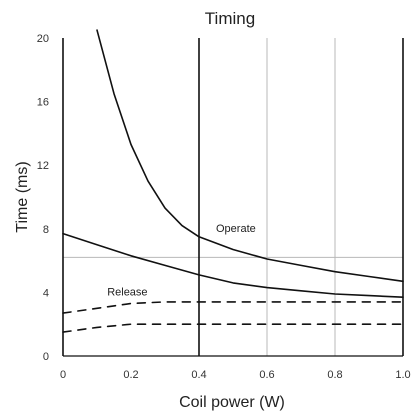  I want to click on annotation-operate: Operate, so click(236, 229).